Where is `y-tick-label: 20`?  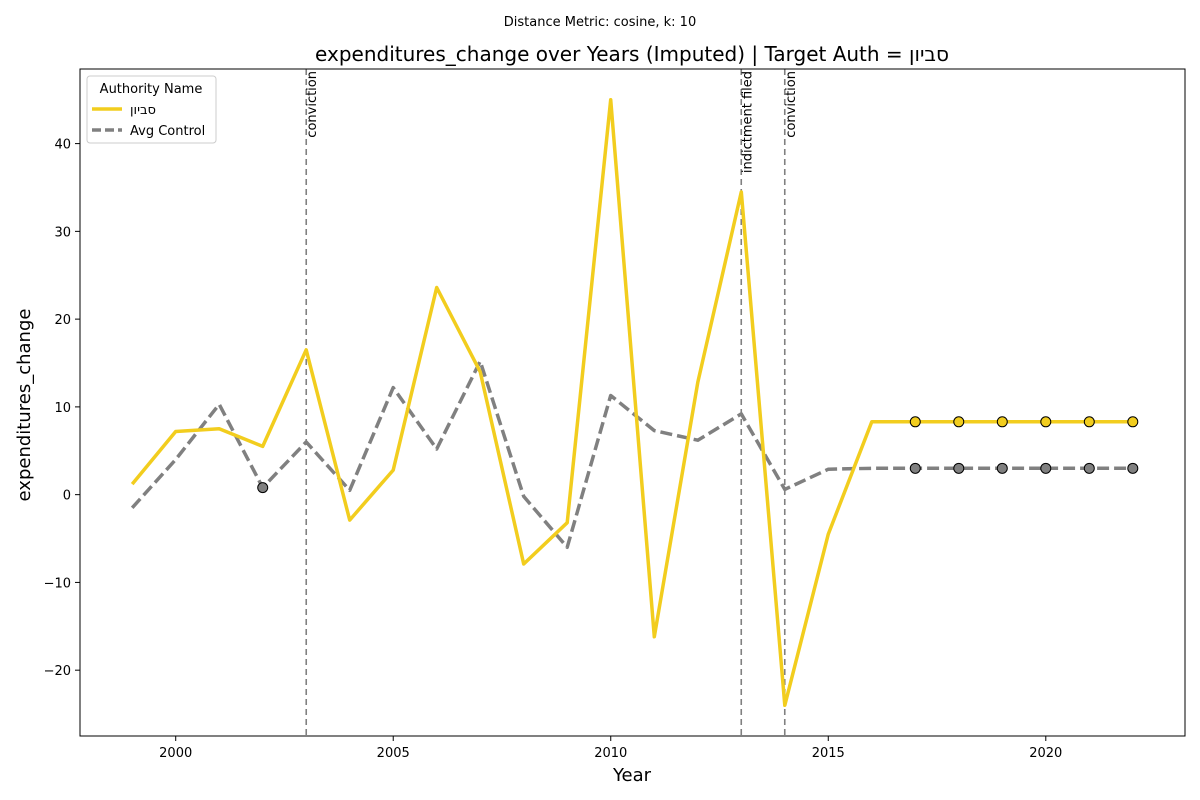 y-tick-label: 20 is located at coordinates (62, 320).